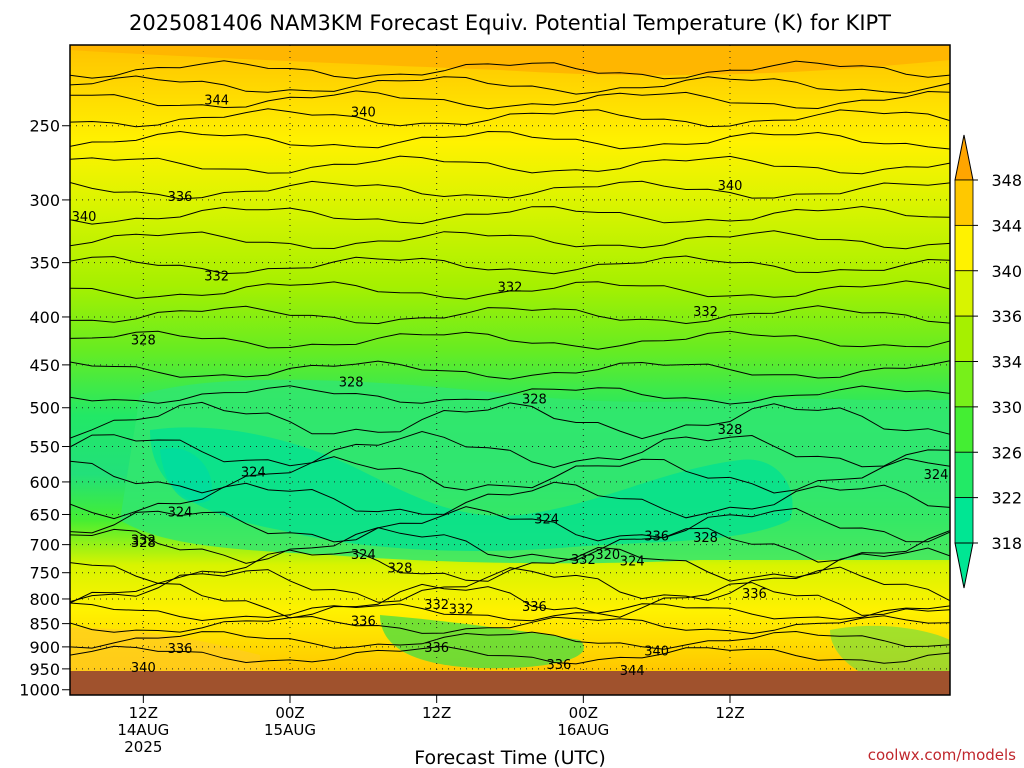 The width and height of the screenshot is (1024, 768). What do you see at coordinates (436, 713) in the screenshot?
I see `x-tick-label: 12Z` at bounding box center [436, 713].